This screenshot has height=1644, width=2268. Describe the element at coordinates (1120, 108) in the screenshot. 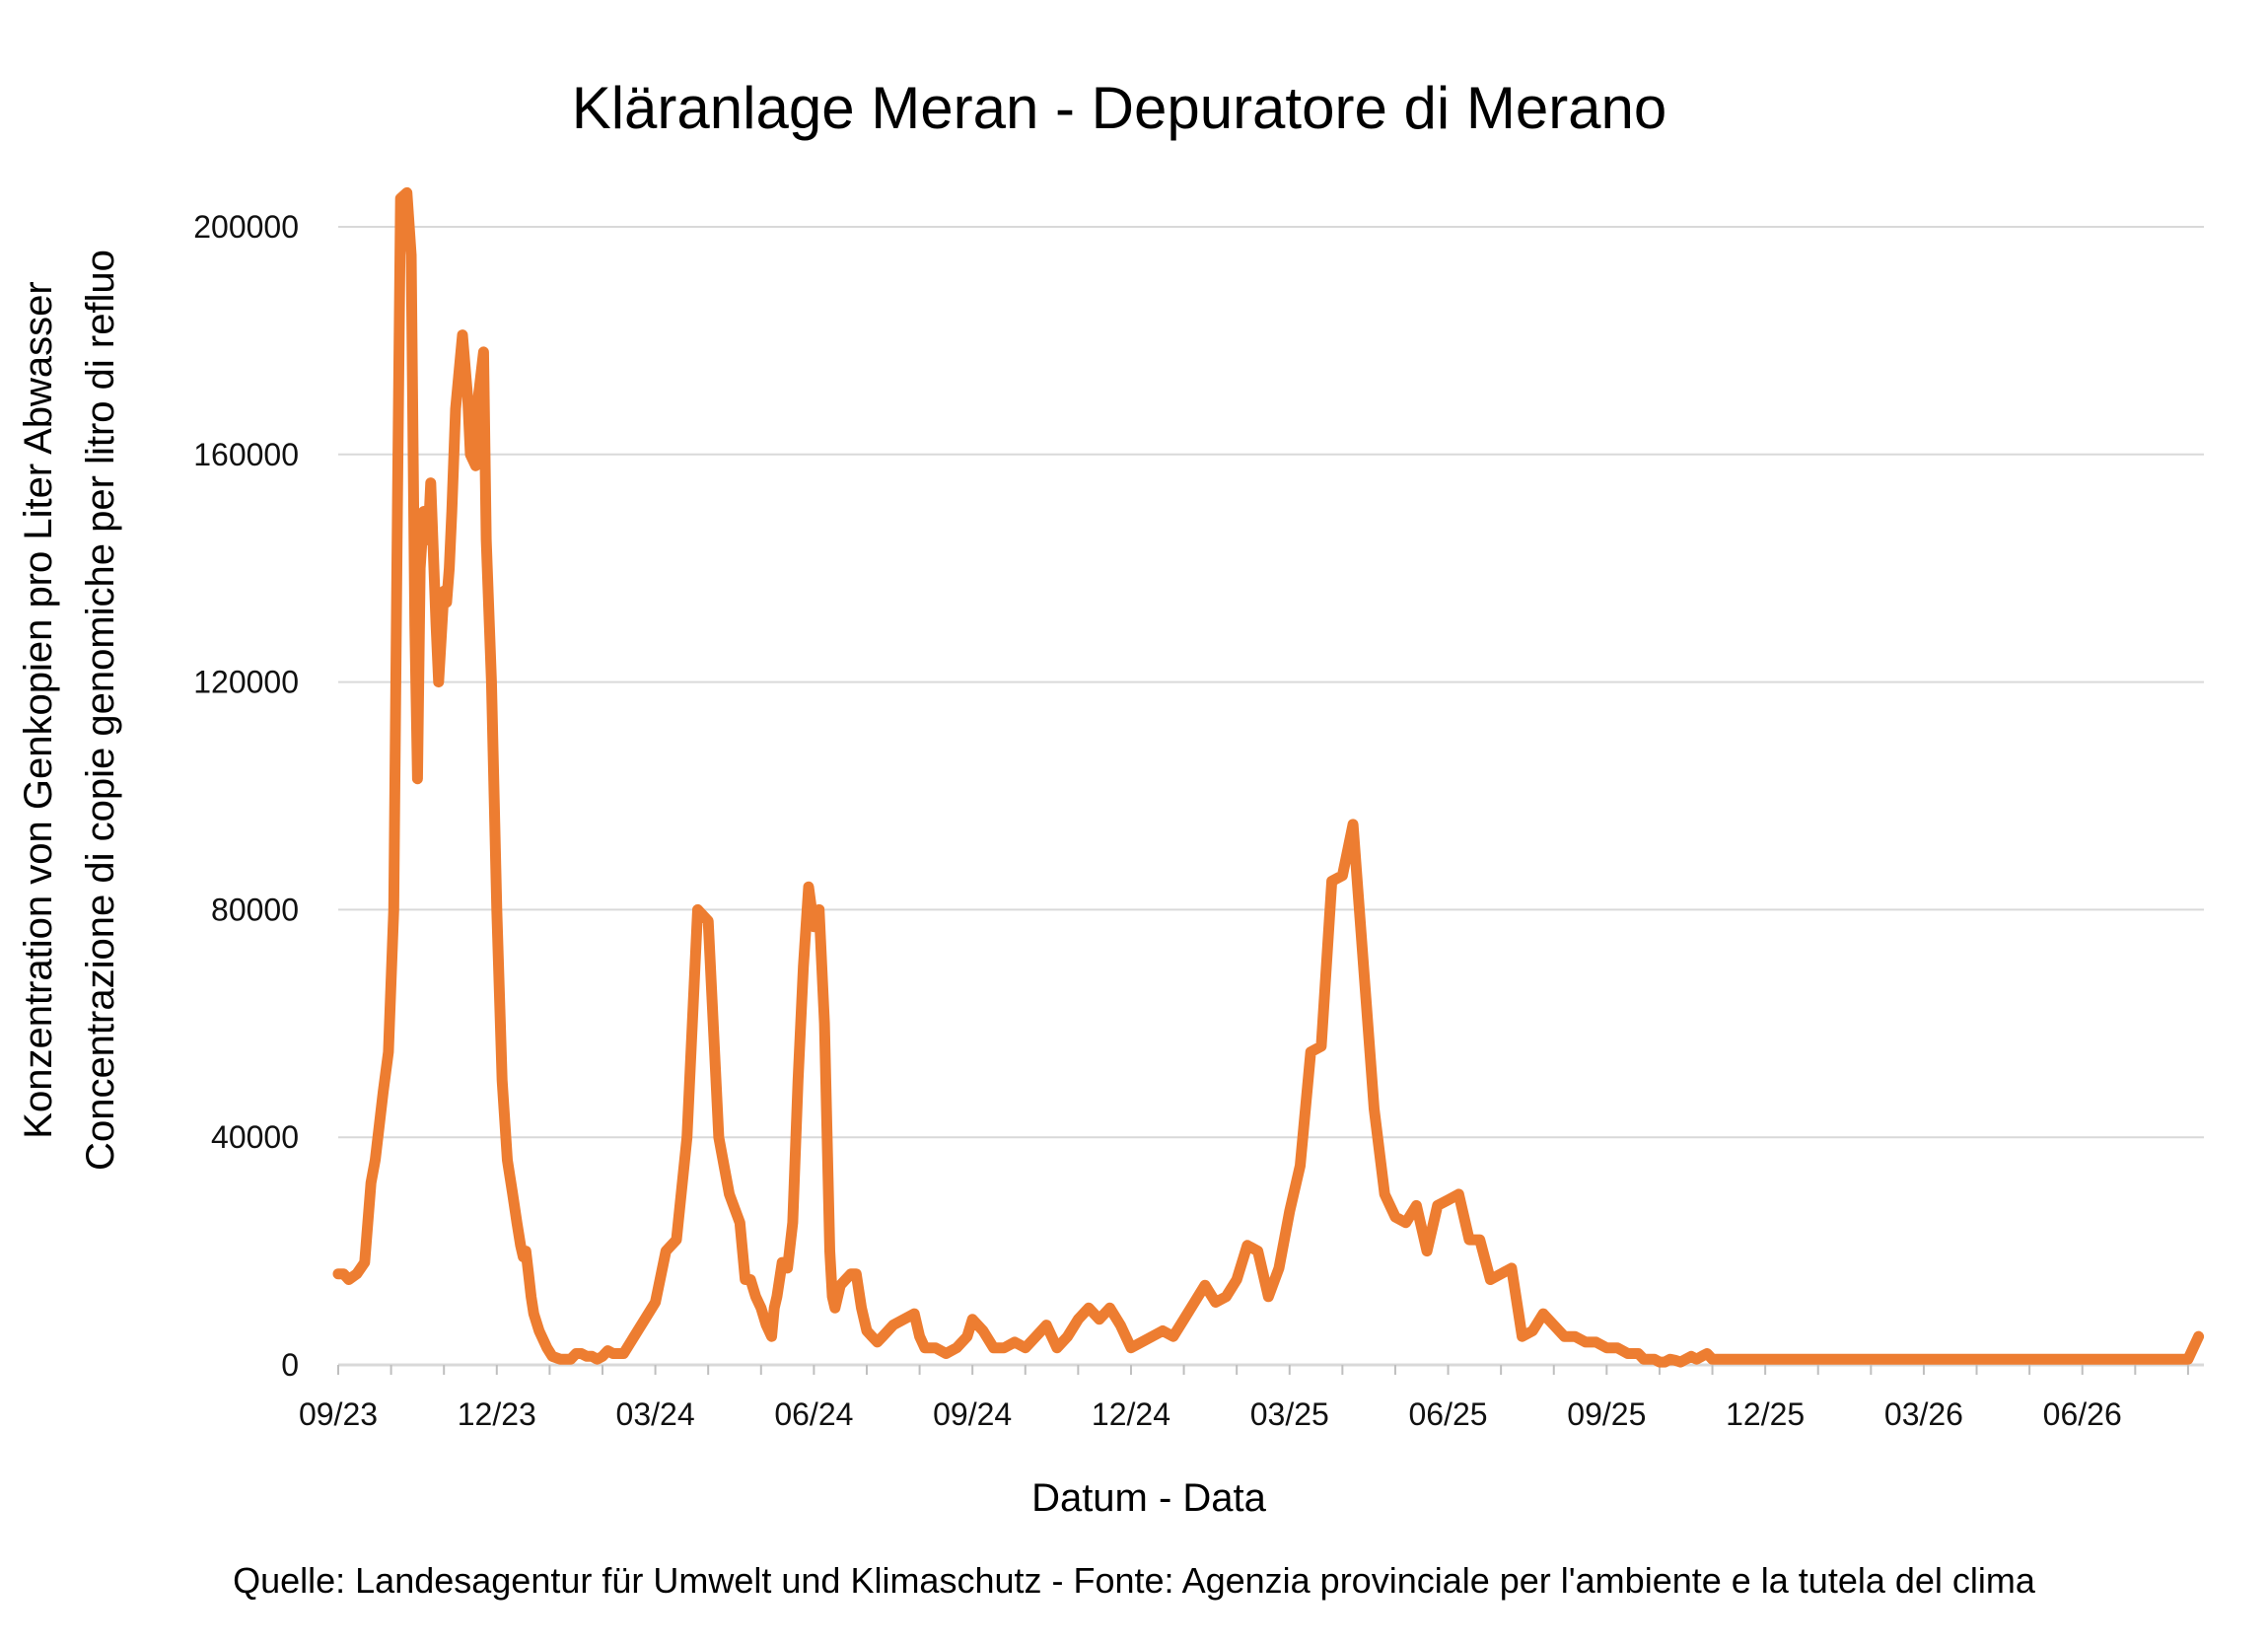

I see `chart-title: Kläranlage Meran - Depuratore di Merano` at that location.